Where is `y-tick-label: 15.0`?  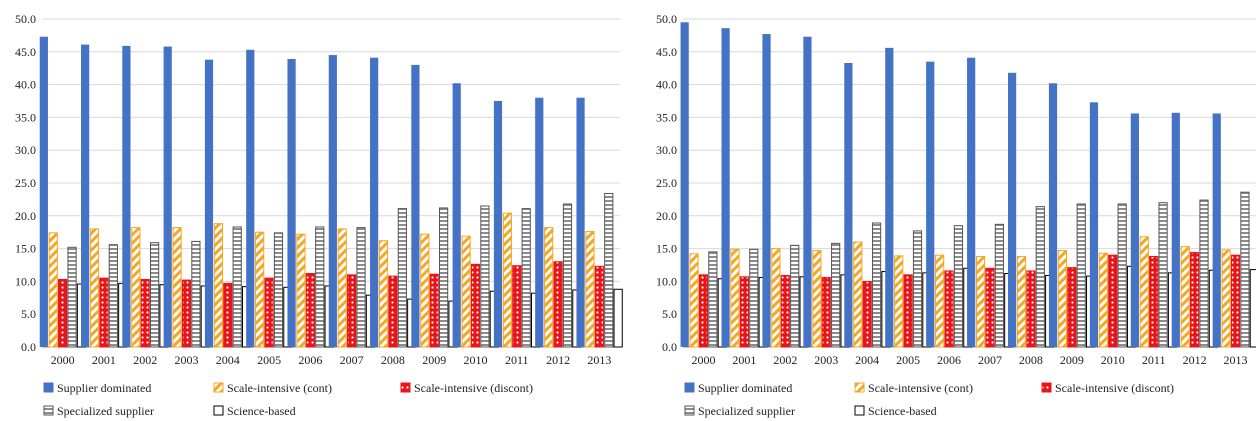 y-tick-label: 15.0 is located at coordinates (666, 249).